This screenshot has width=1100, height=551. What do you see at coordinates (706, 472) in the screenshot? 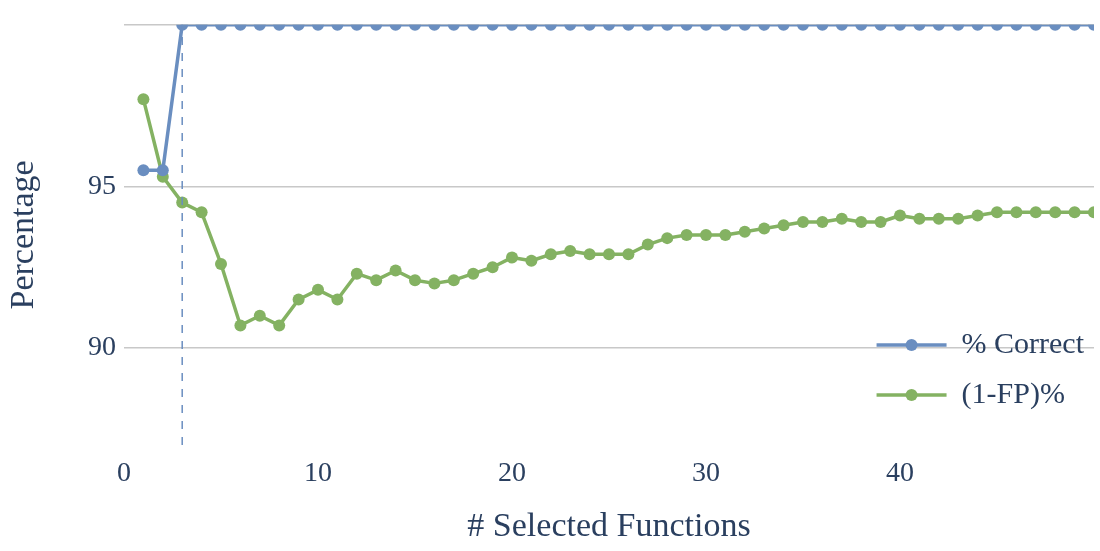
I see `x-tick-label: 30` at bounding box center [706, 472].